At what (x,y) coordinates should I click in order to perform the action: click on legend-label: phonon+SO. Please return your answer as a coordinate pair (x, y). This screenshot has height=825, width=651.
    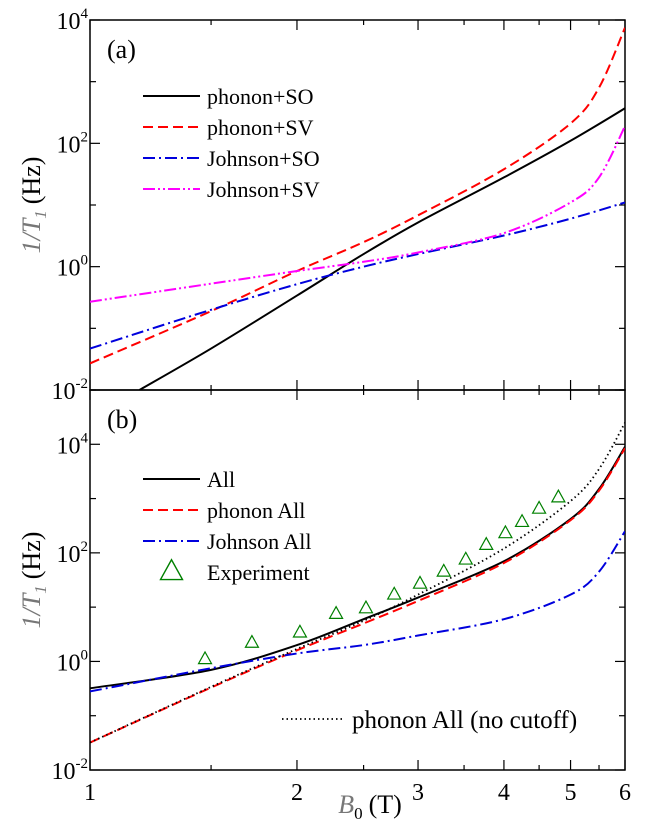
    Looking at the image, I should click on (260, 96).